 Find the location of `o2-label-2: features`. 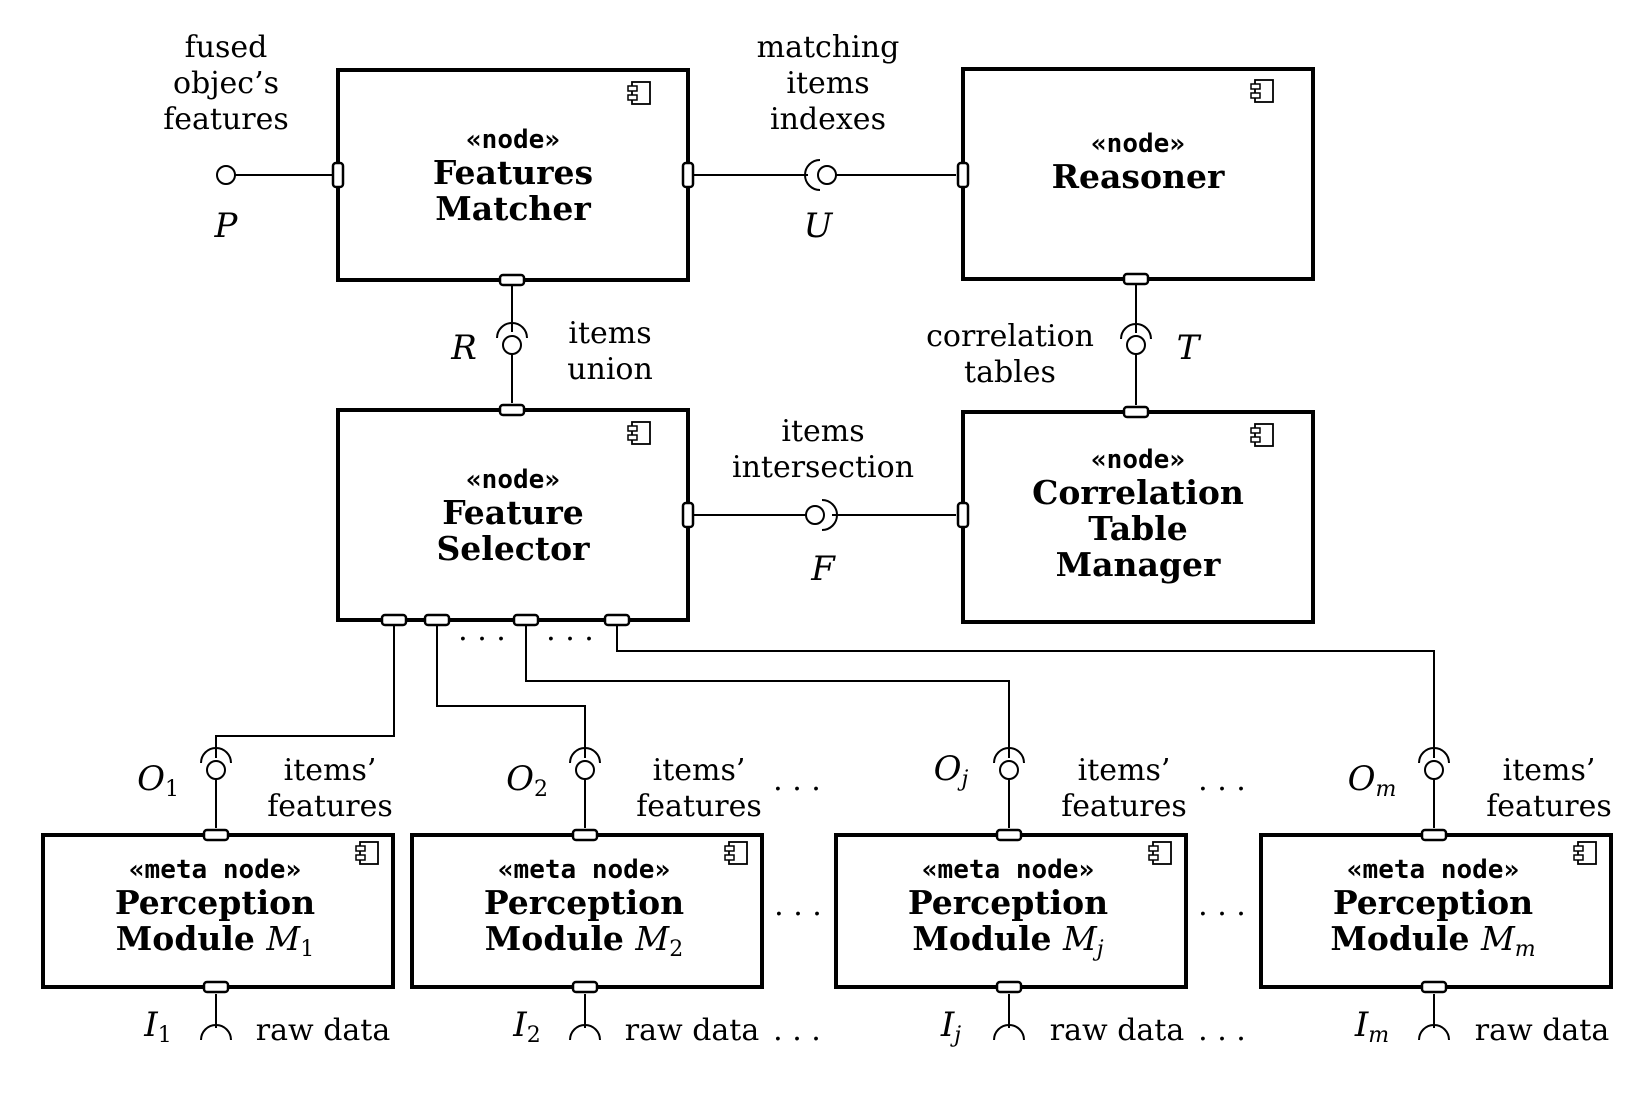

o2-label-2: features is located at coordinates (699, 806).